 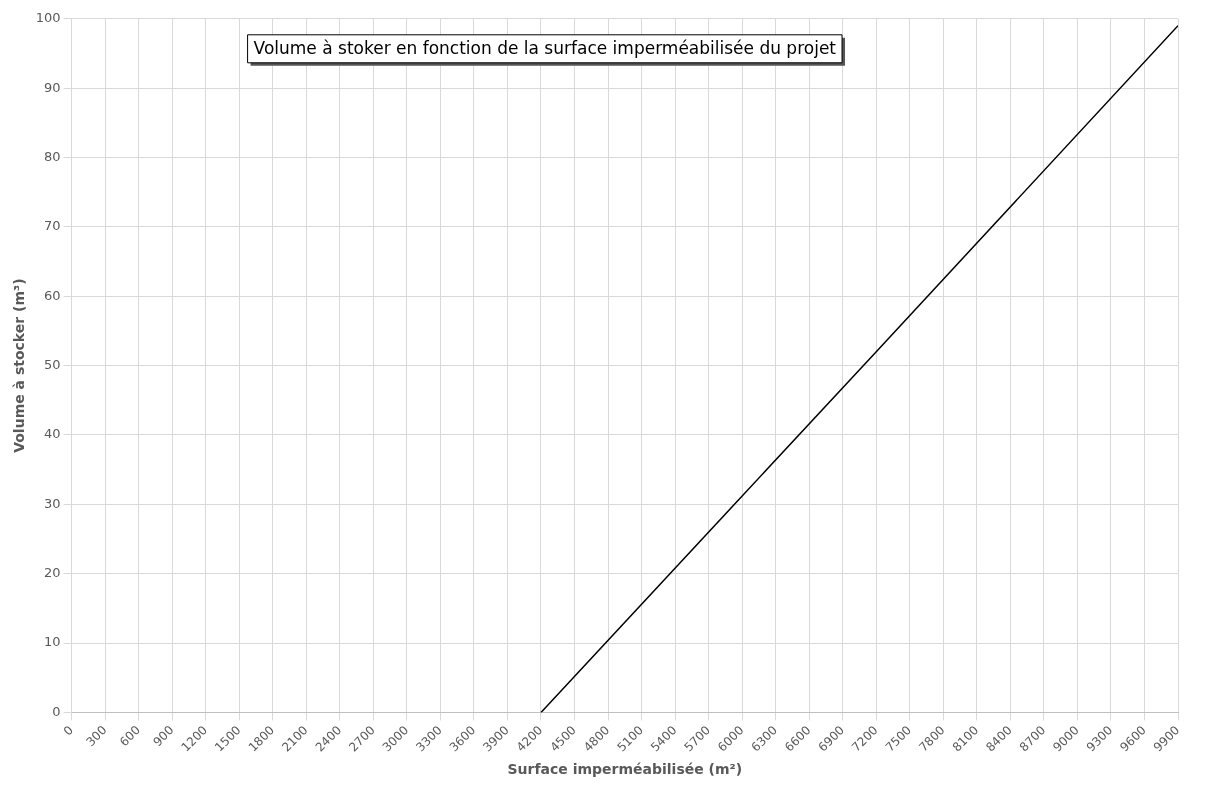 What do you see at coordinates (56, 711) in the screenshot?
I see `y-tick-label: 0` at bounding box center [56, 711].